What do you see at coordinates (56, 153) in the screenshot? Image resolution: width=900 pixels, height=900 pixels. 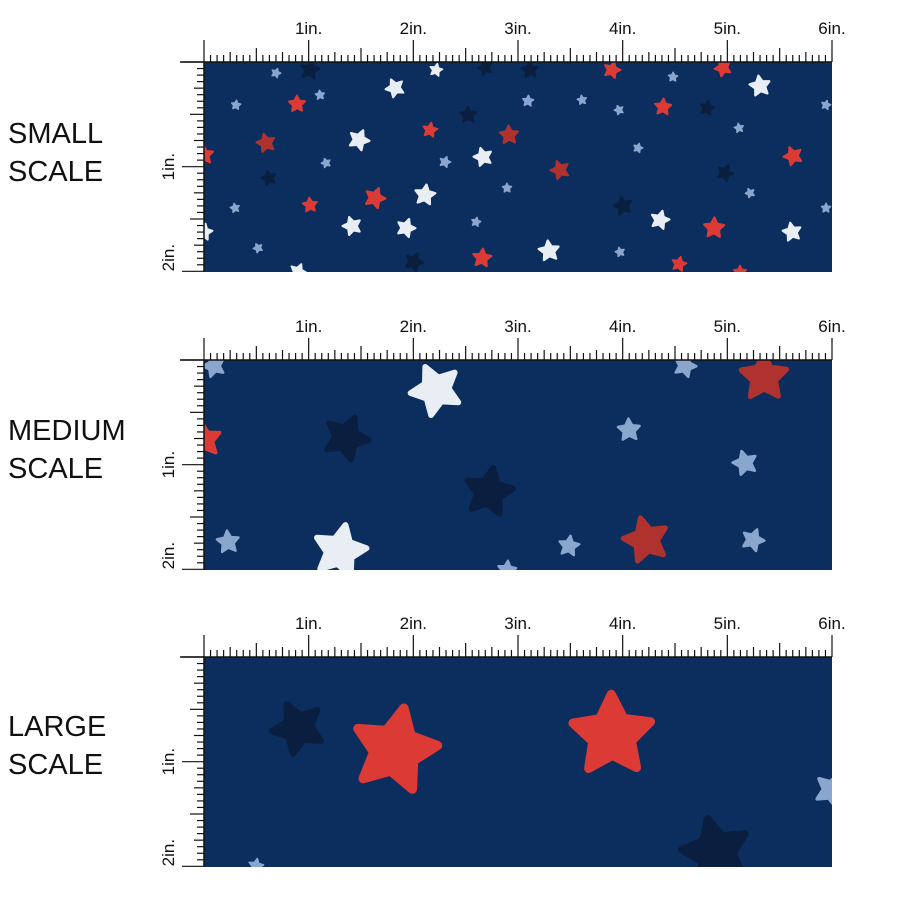 I see `small-scale-label: SMALL SCALE` at bounding box center [56, 153].